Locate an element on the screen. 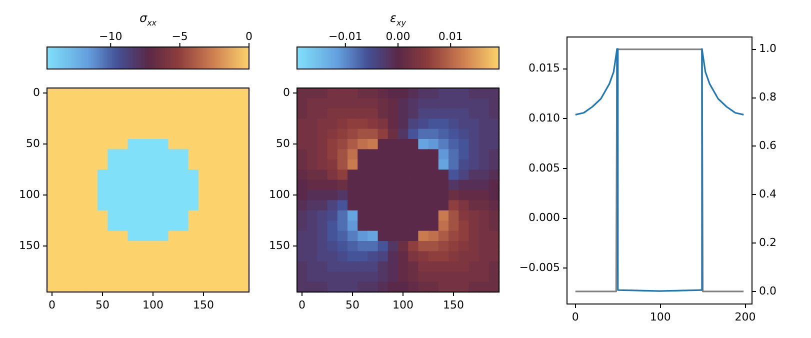 The image size is (811, 338). color-bar-label: −5 is located at coordinates (180, 36).